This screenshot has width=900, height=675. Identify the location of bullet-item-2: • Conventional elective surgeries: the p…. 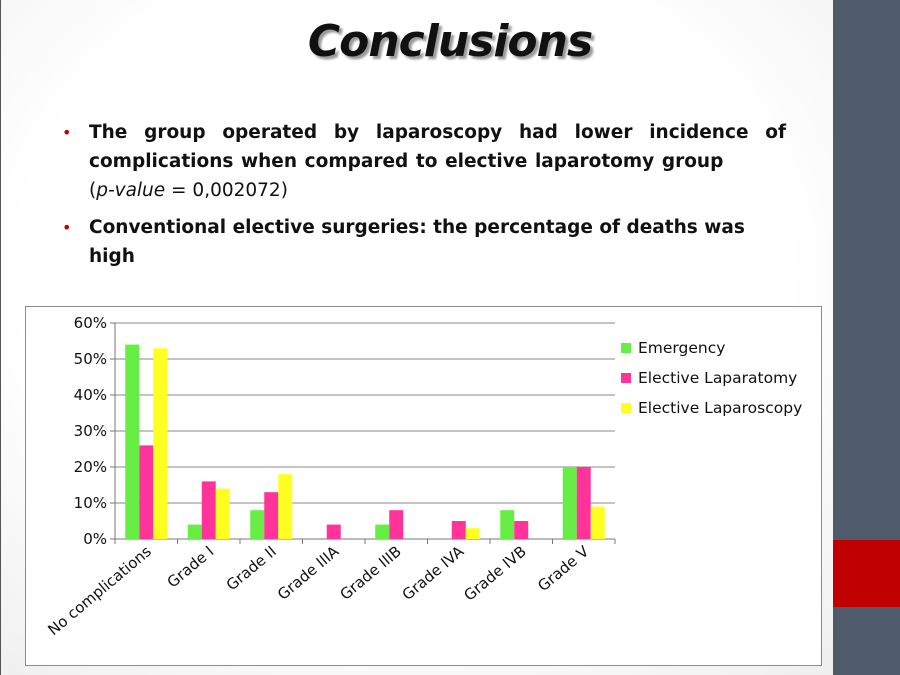
(424, 242).